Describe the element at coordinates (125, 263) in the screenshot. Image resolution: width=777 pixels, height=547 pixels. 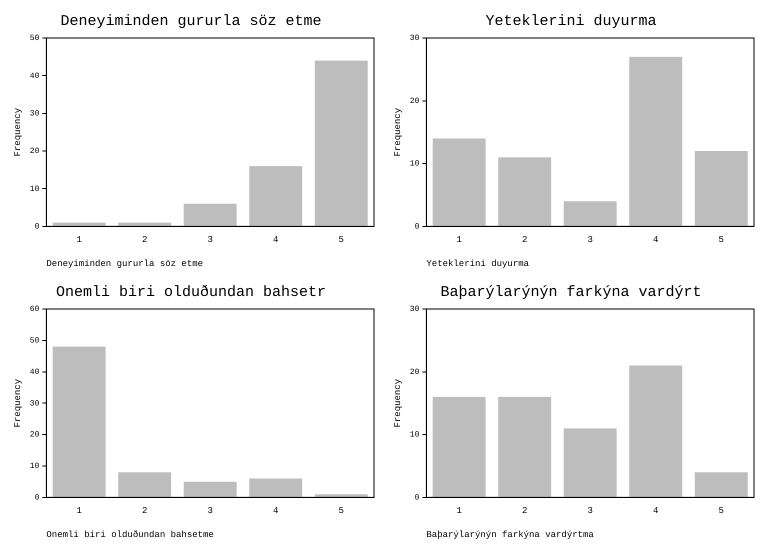
I see `x-axis-title: Deneyiminden gururla söz etme` at that location.